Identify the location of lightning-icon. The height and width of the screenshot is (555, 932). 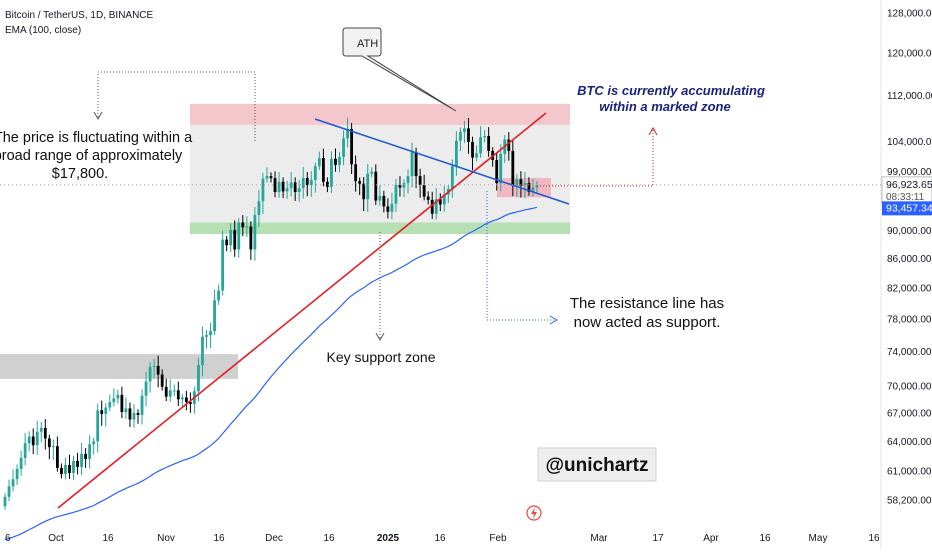
(534, 513).